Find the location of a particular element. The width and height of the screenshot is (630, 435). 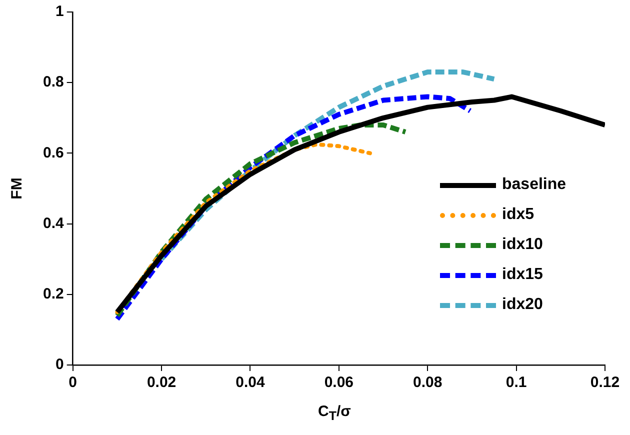

x-tick-label: 0.08 is located at coordinates (427, 383).